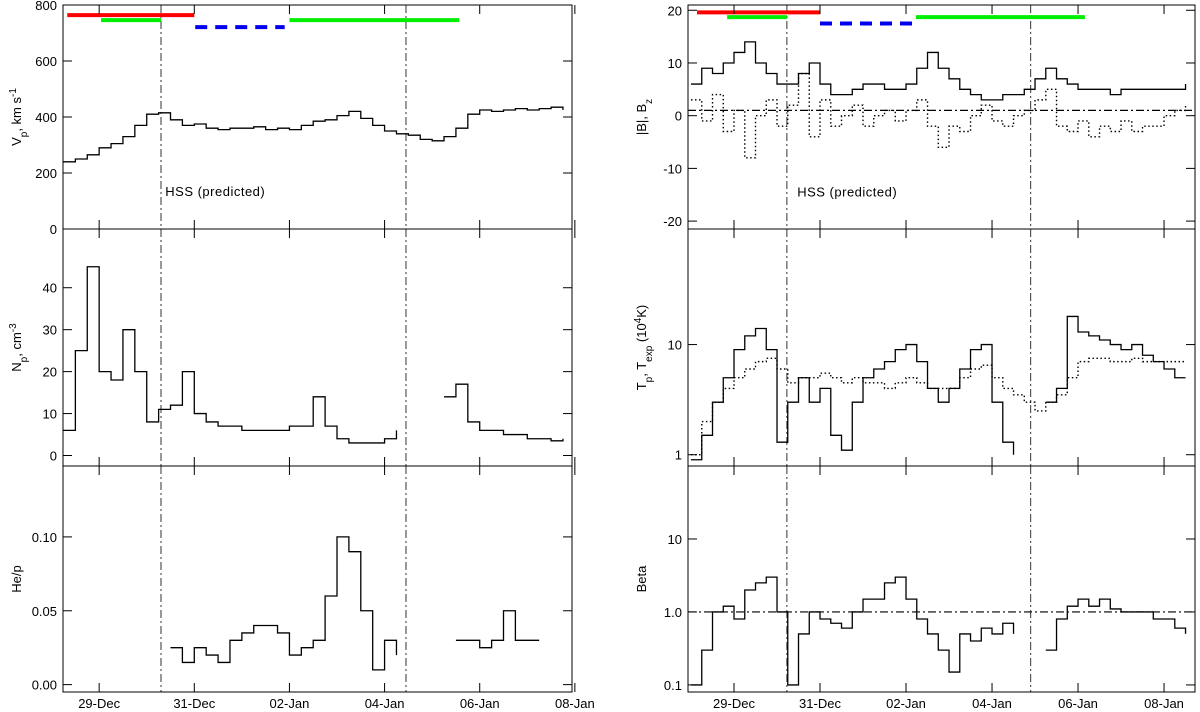 Image resolution: width=1200 pixels, height=712 pixels. Describe the element at coordinates (46, 61) in the screenshot. I see `y-tick-label: 600` at that location.